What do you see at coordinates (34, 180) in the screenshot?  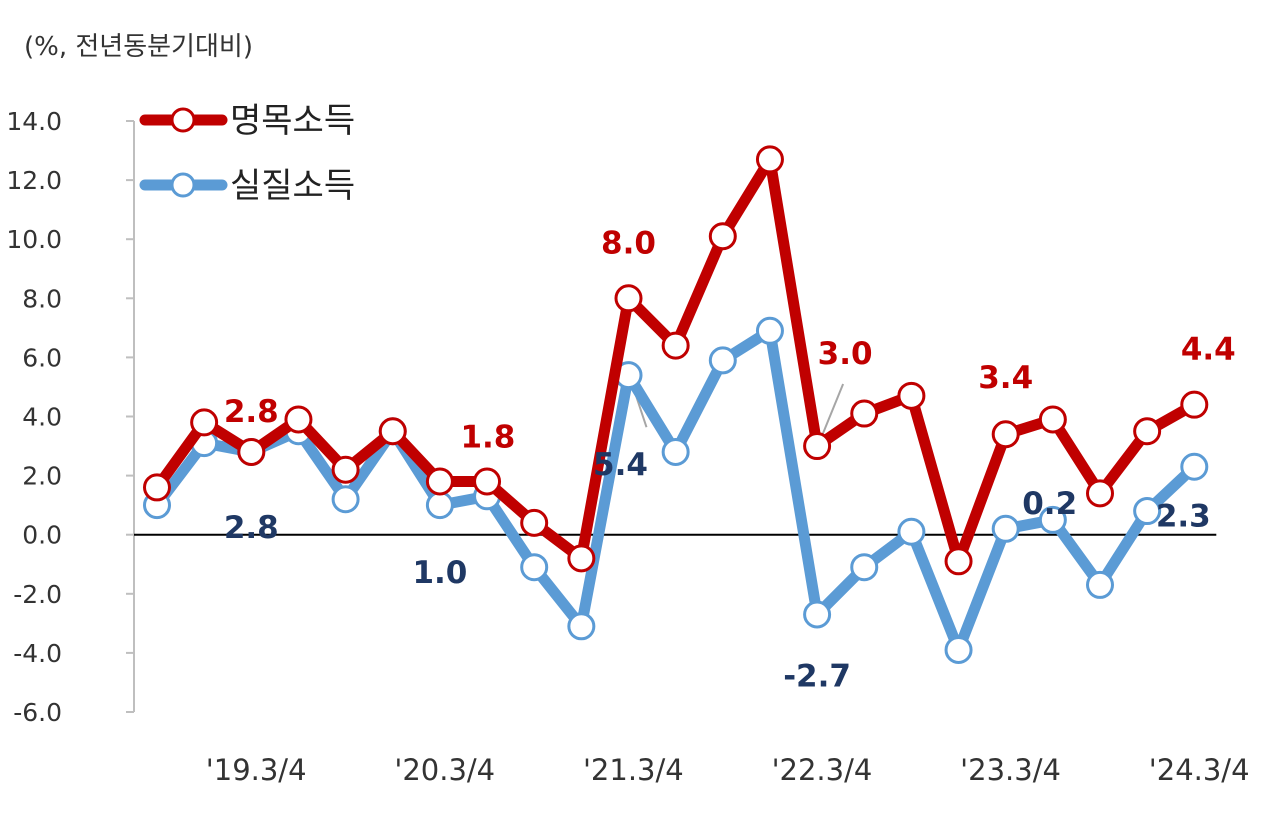 I see `y-tick-label: 12.0` at bounding box center [34, 180].